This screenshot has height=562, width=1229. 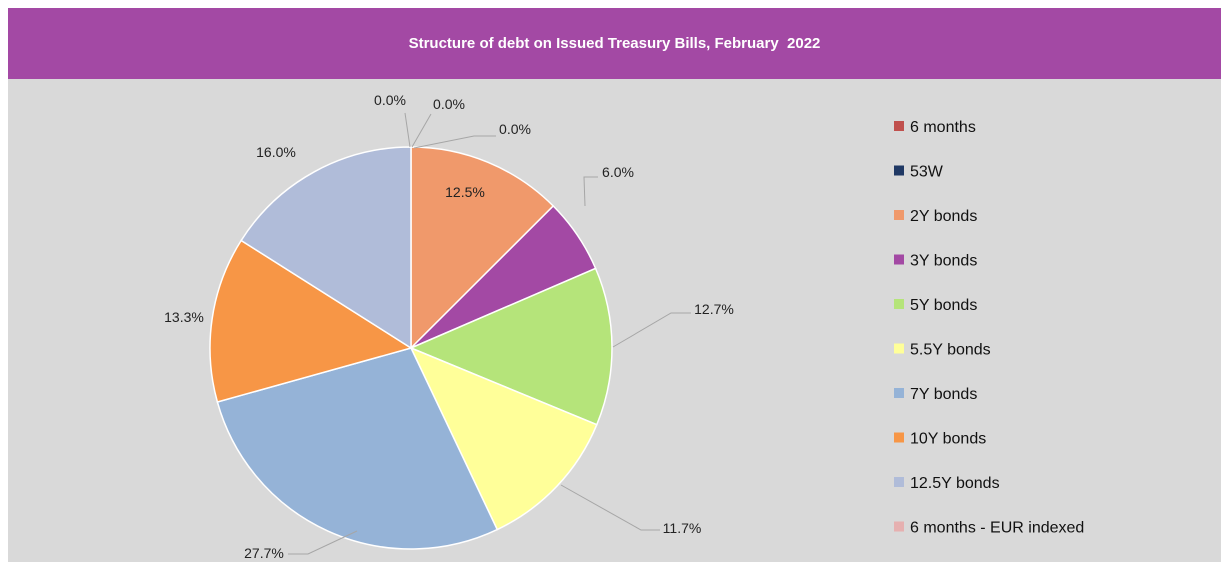 What do you see at coordinates (927, 172) in the screenshot?
I see `legend-label-53w: 53W` at bounding box center [927, 172].